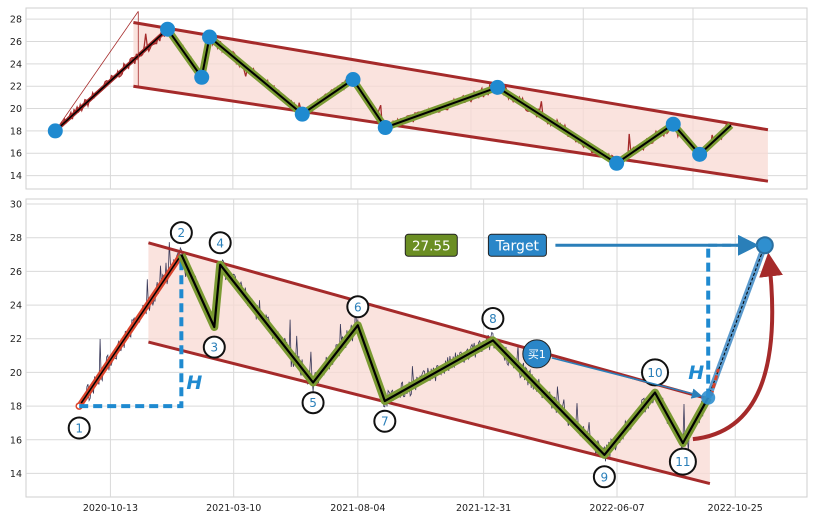  I want to click on pivot-label: 9, so click(605, 477).